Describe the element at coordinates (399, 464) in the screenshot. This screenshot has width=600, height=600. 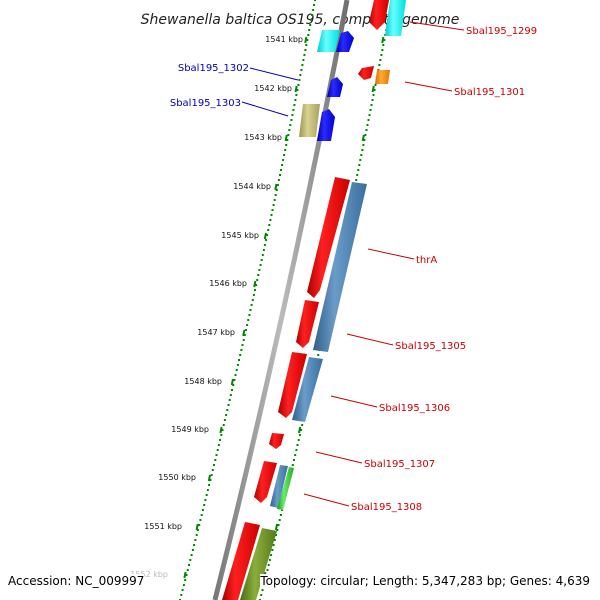
I see `label-sbal195-1307: Sbal195_1307` at that location.